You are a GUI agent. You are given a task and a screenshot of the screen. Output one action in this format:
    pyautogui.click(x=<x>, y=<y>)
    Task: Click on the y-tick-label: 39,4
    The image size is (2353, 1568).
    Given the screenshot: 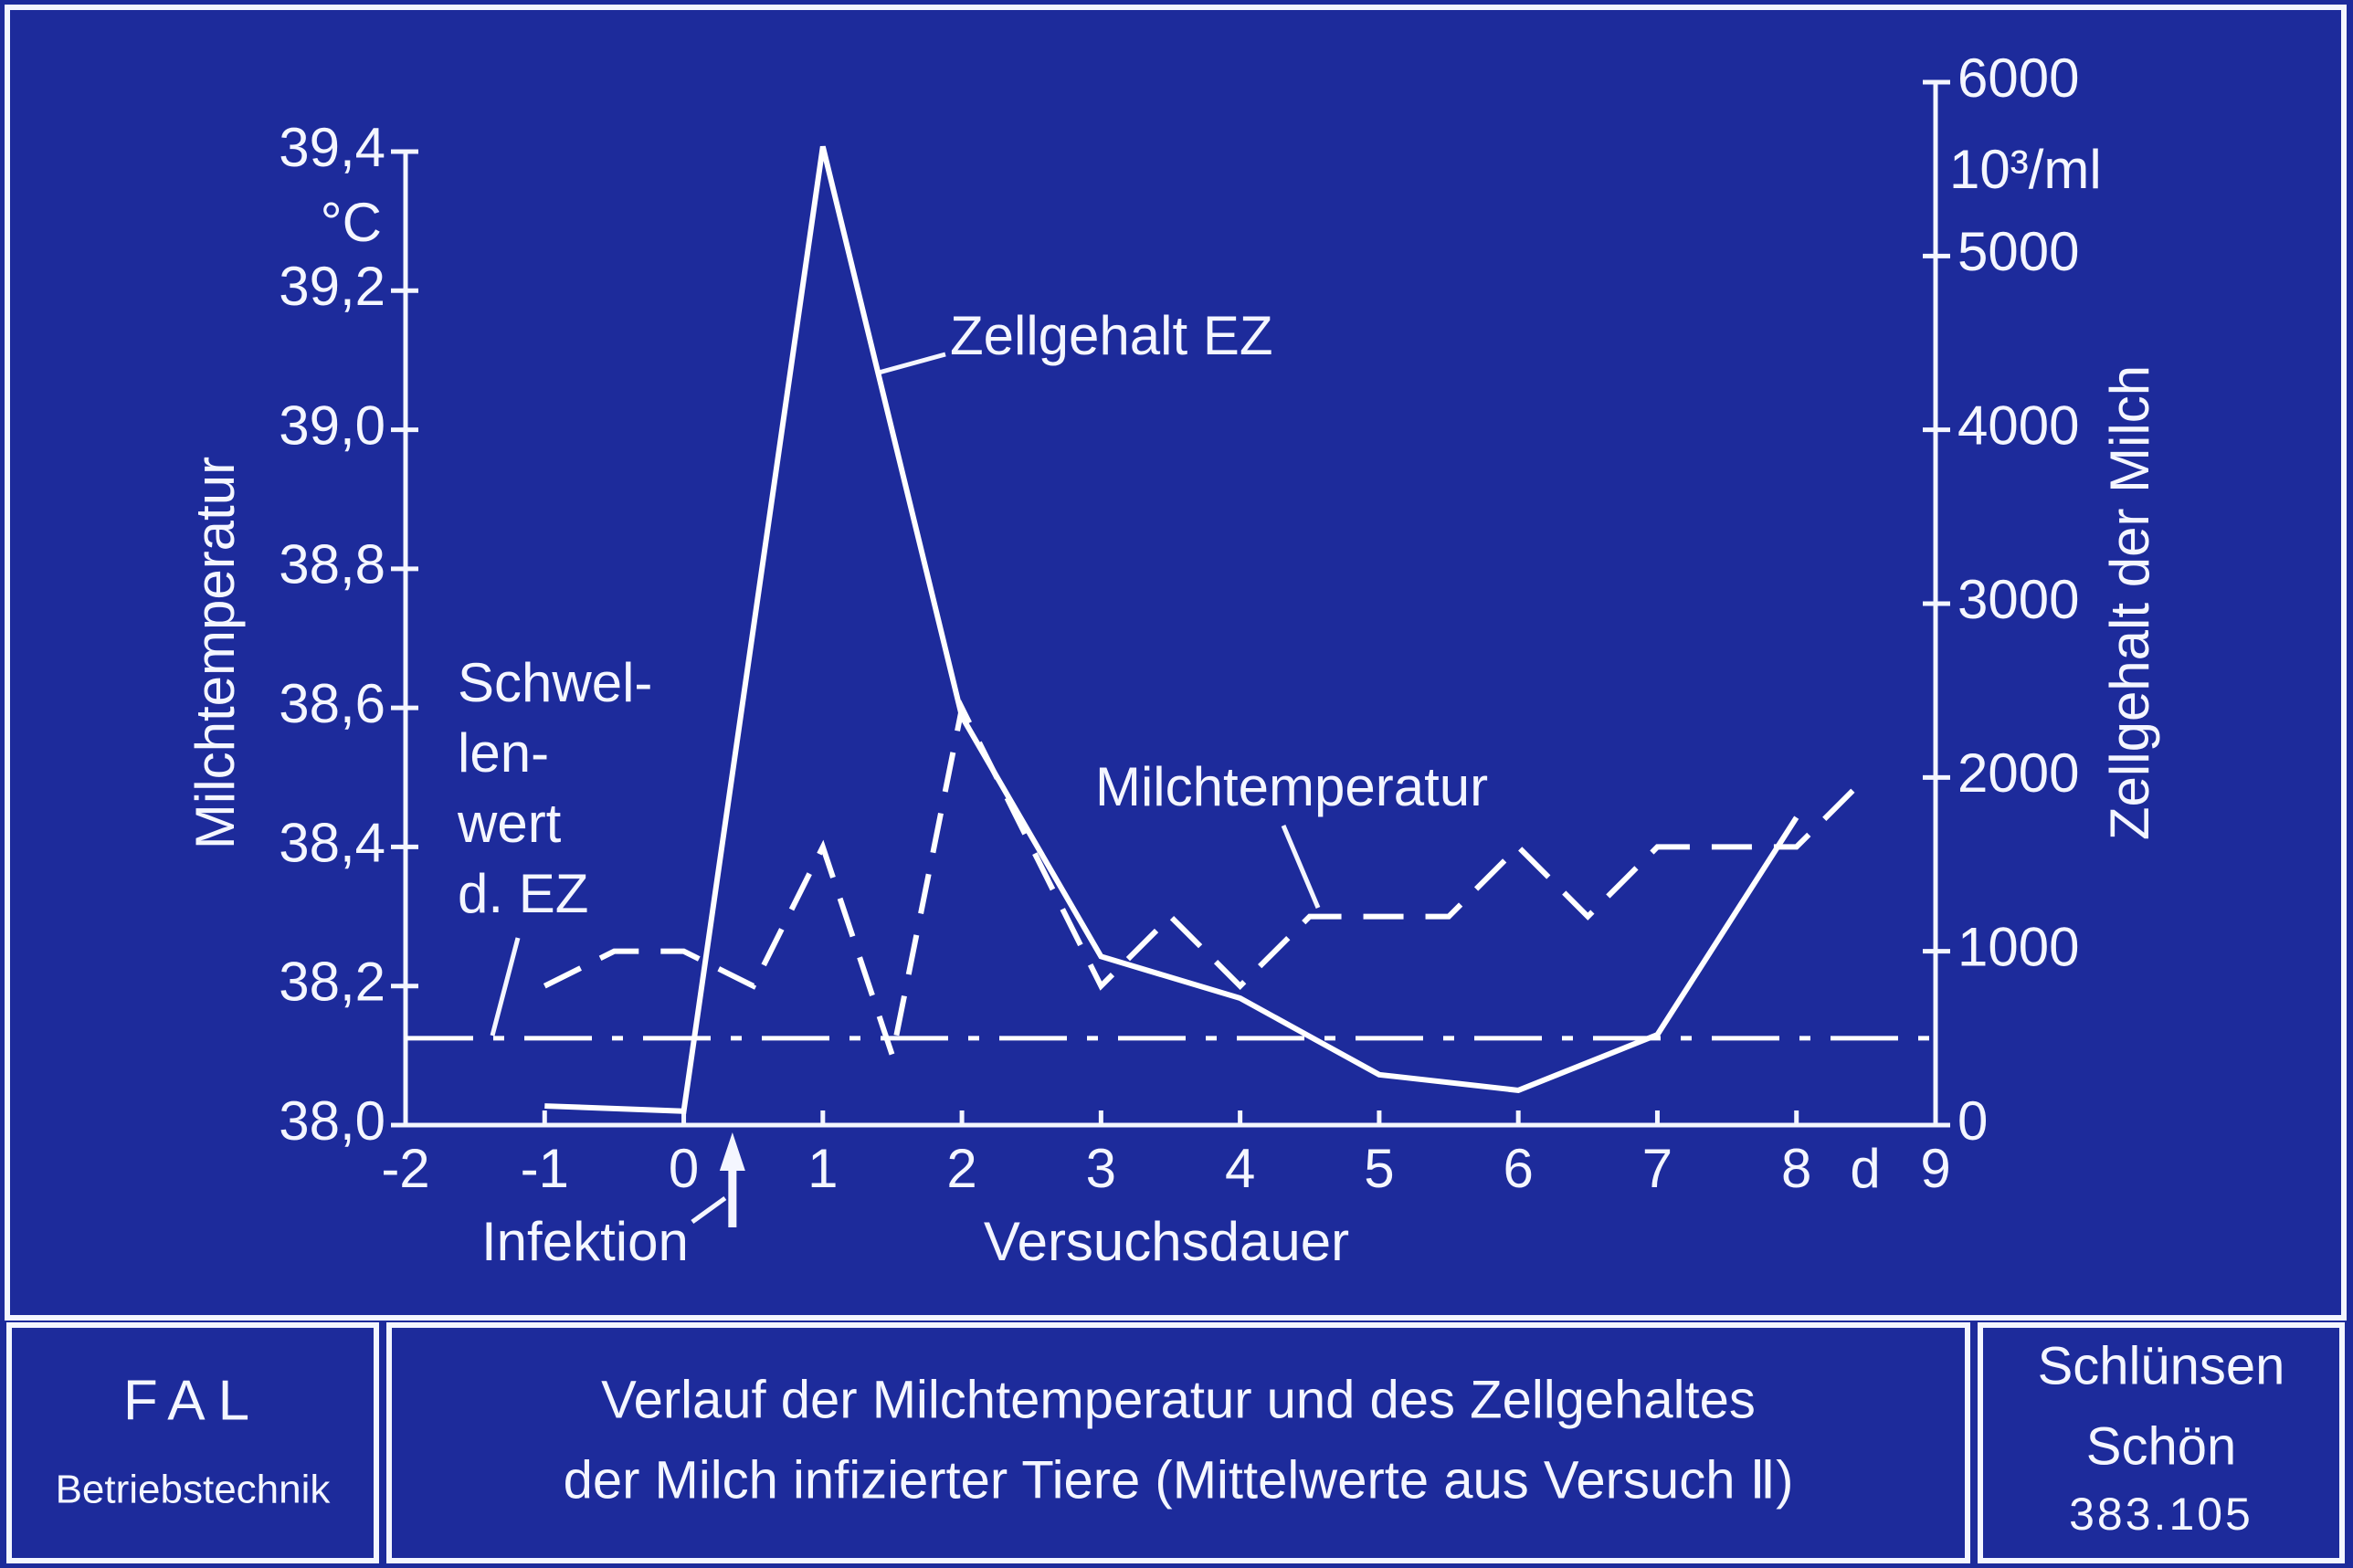 What is the action you would take?
    pyautogui.click(x=332, y=147)
    